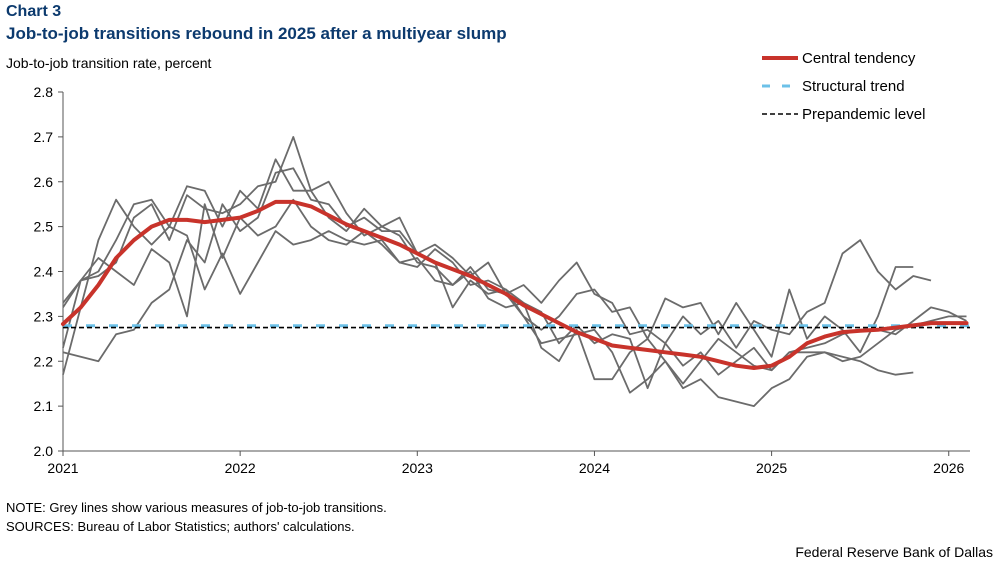 The width and height of the screenshot is (997, 565). What do you see at coordinates (240, 468) in the screenshot?
I see `x-tick-label: 2022` at bounding box center [240, 468].